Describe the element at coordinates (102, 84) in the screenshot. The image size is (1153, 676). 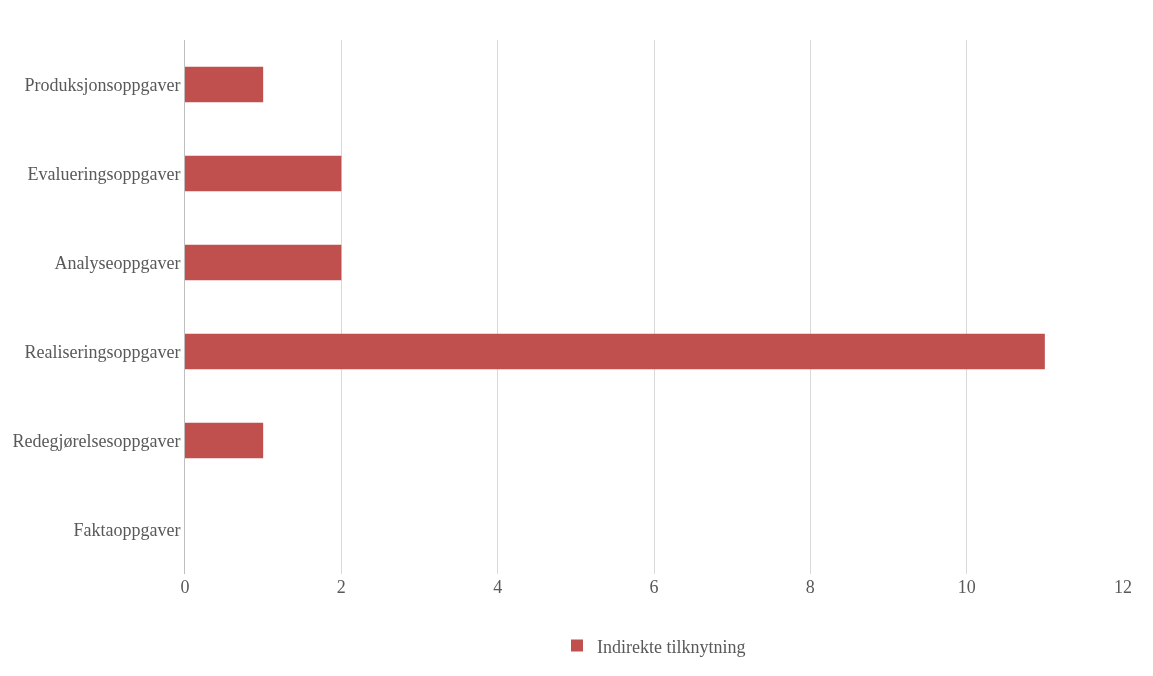
I see `y-tick-label: Produksjonsoppgaver` at that location.